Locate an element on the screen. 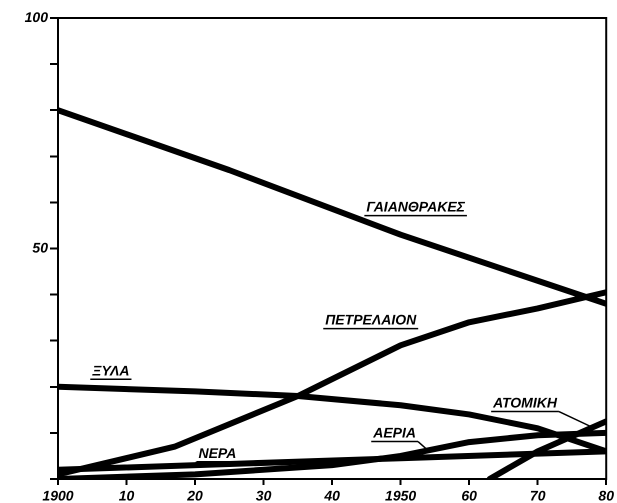 The image size is (617, 503). y-tick-label: 50 is located at coordinates (40, 247).